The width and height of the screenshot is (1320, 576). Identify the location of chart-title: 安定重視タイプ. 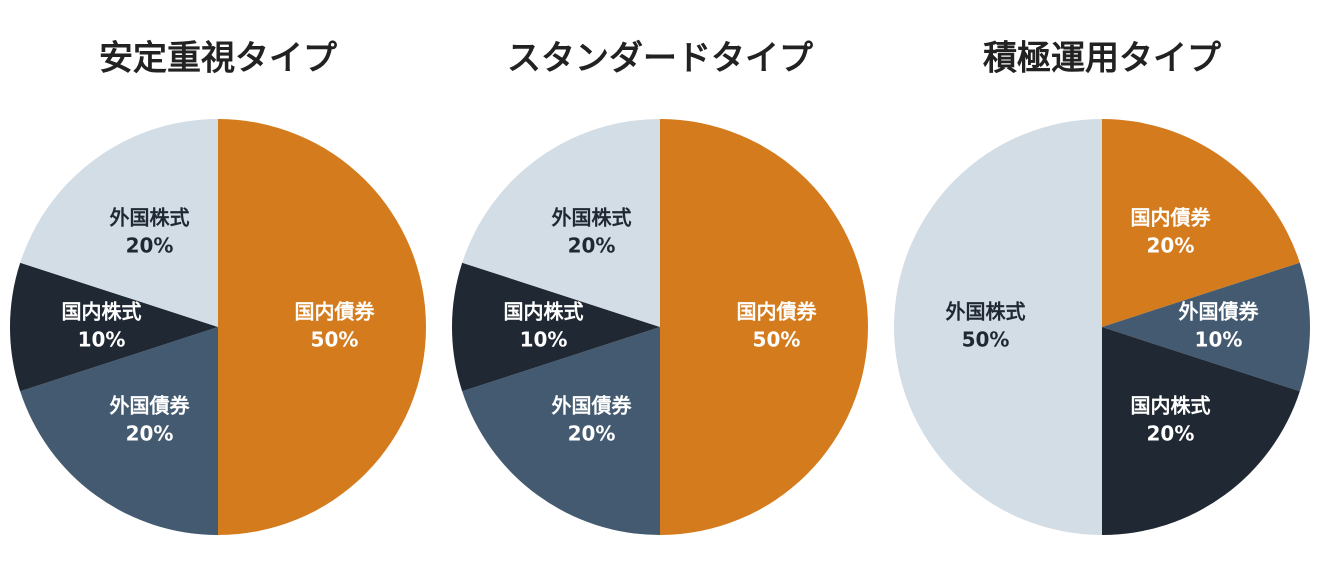
(218, 59).